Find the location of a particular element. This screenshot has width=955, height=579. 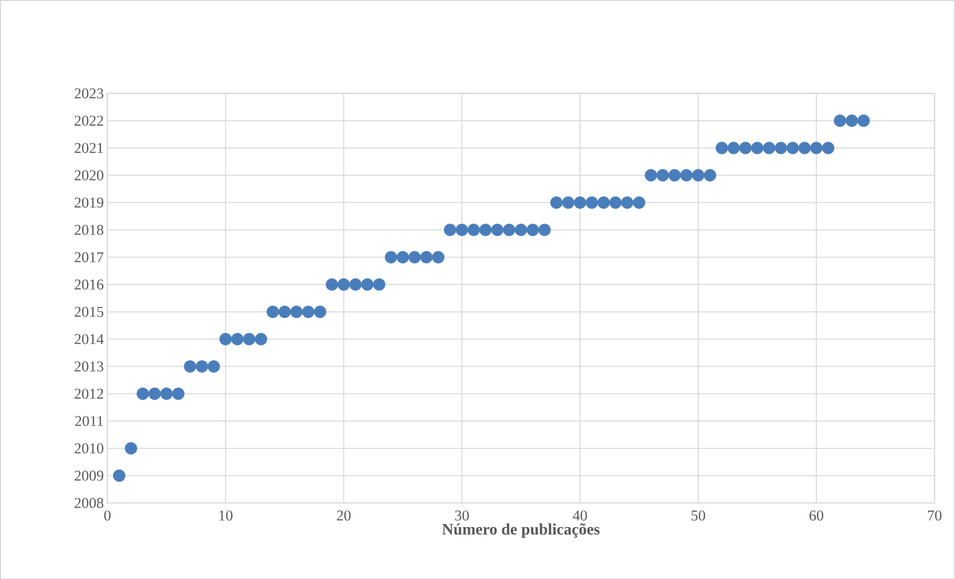

x-tick-label: 40 is located at coordinates (579, 515).